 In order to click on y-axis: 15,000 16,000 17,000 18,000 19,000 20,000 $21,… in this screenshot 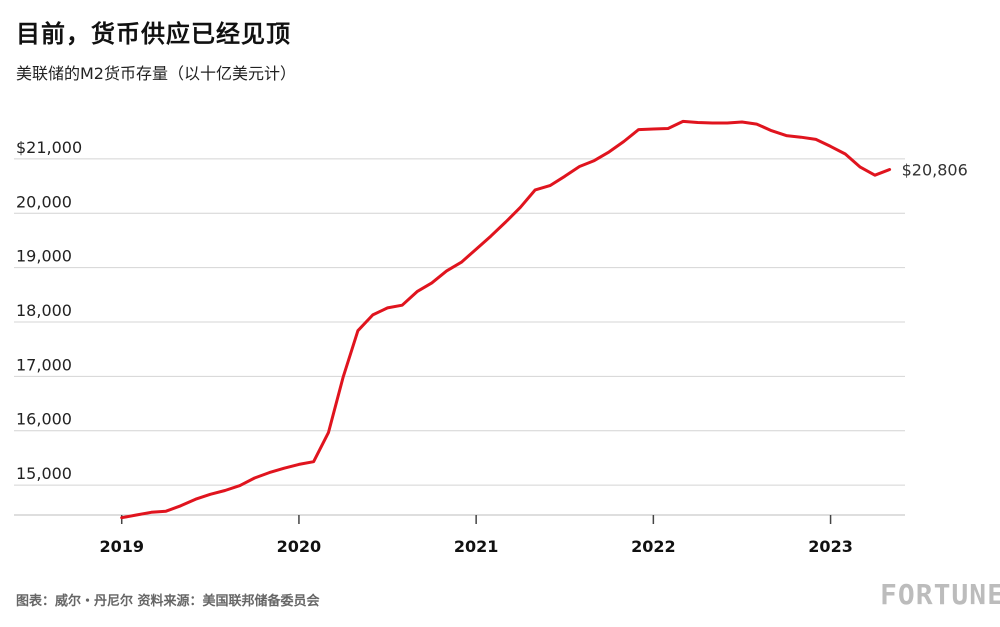, I will do `click(49, 310)`.